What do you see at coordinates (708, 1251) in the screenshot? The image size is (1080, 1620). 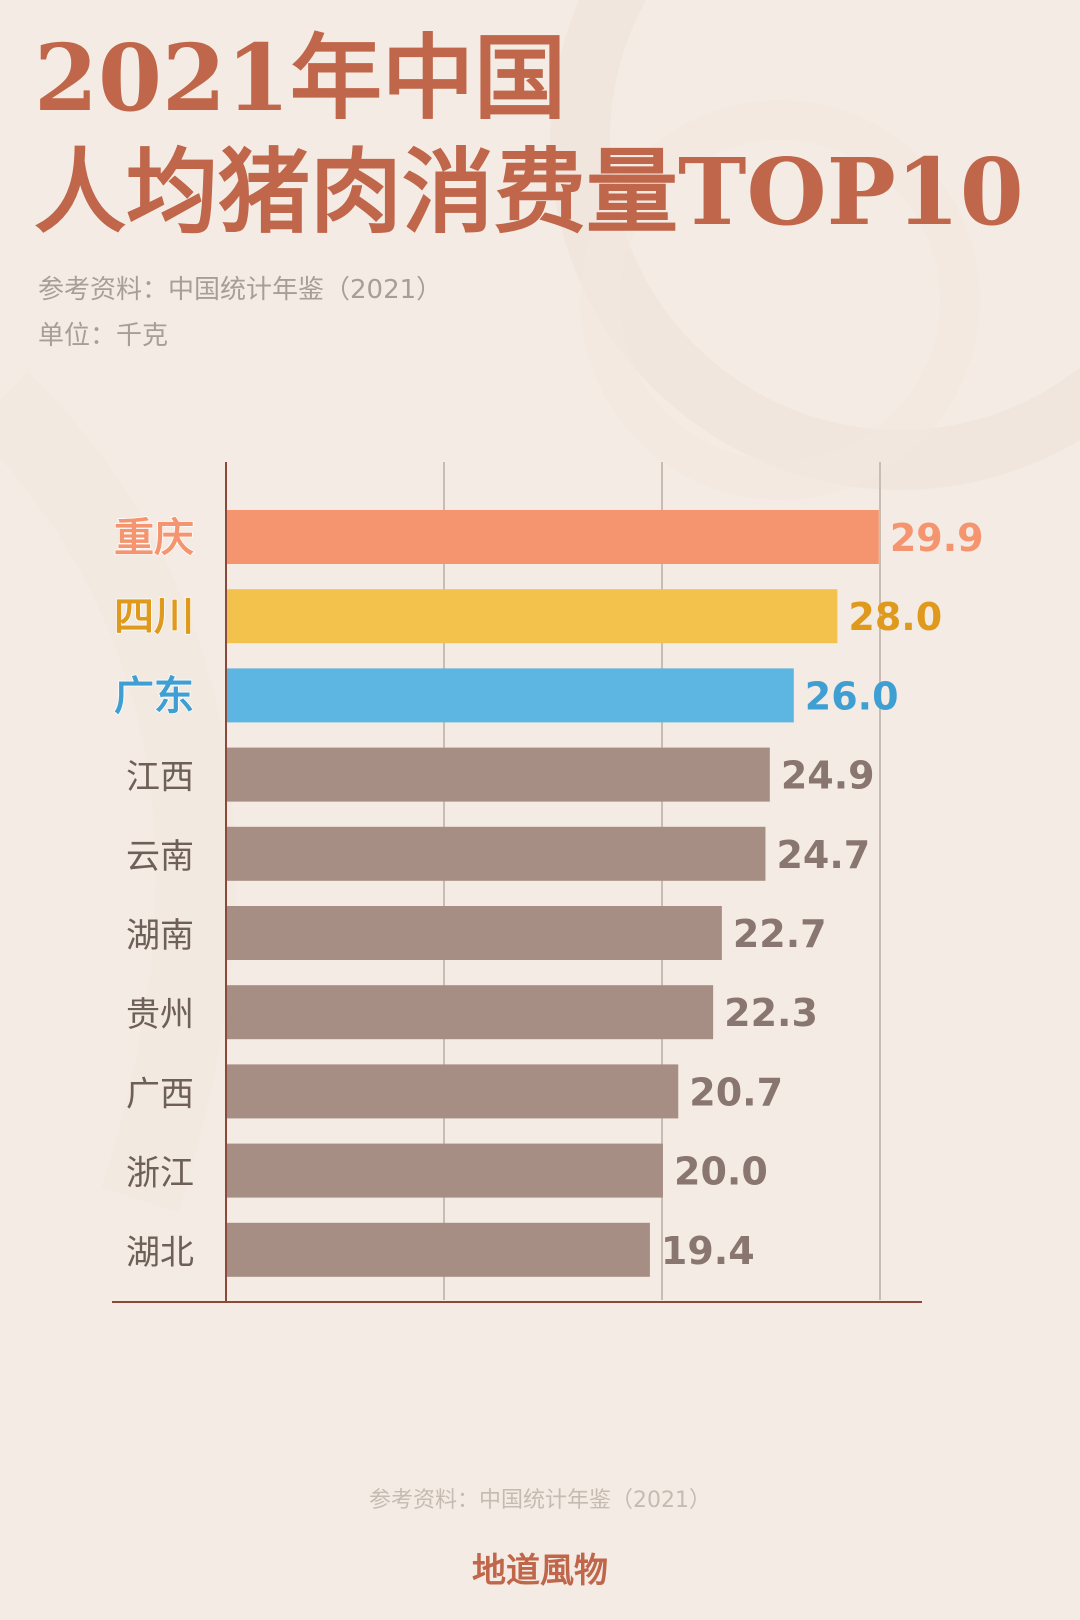 I see `value-label-10: 19.4` at bounding box center [708, 1251].